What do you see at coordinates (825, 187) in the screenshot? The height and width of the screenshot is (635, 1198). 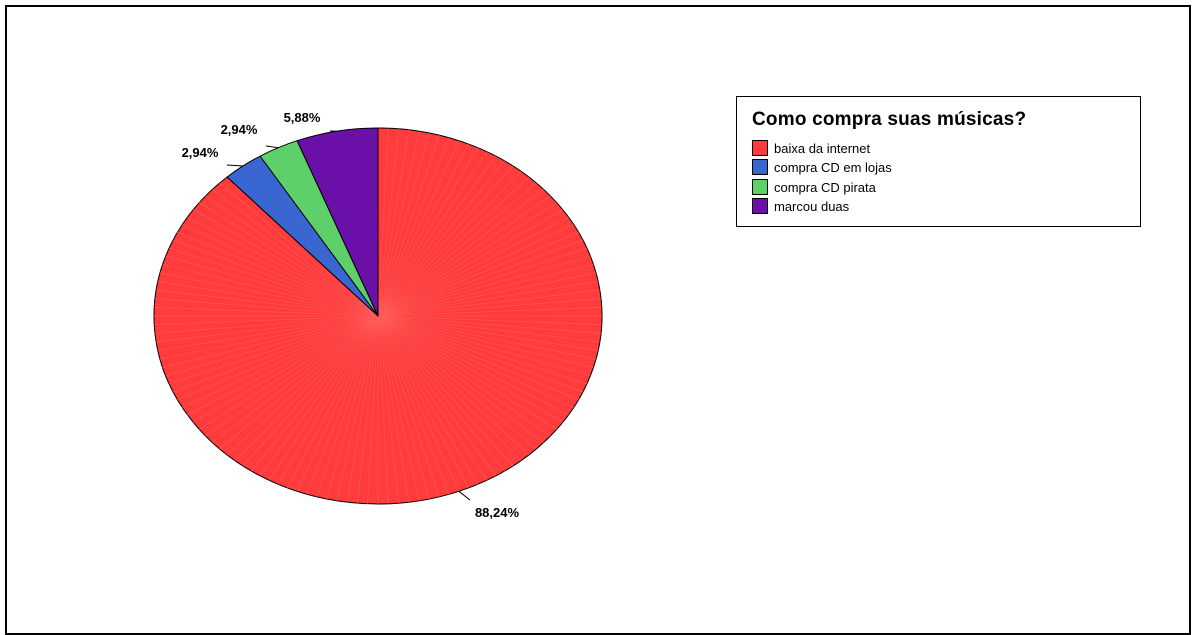 I see `legend-label: compra CD pirata` at bounding box center [825, 187].